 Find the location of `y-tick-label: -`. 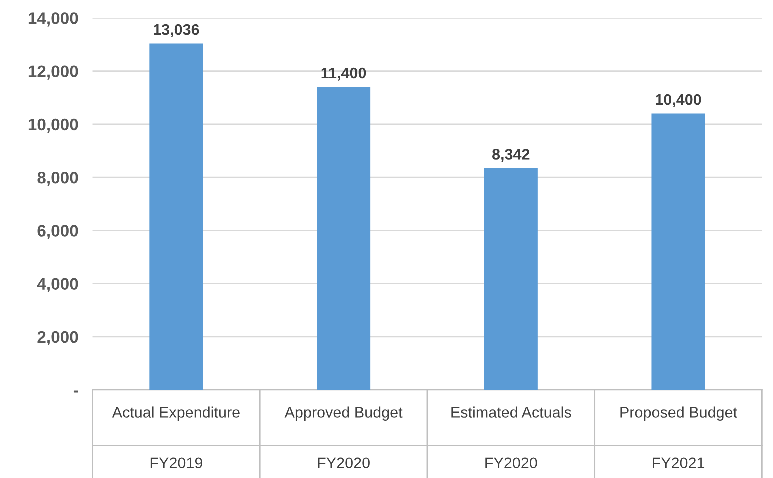

y-tick-label: - is located at coordinates (76, 391).